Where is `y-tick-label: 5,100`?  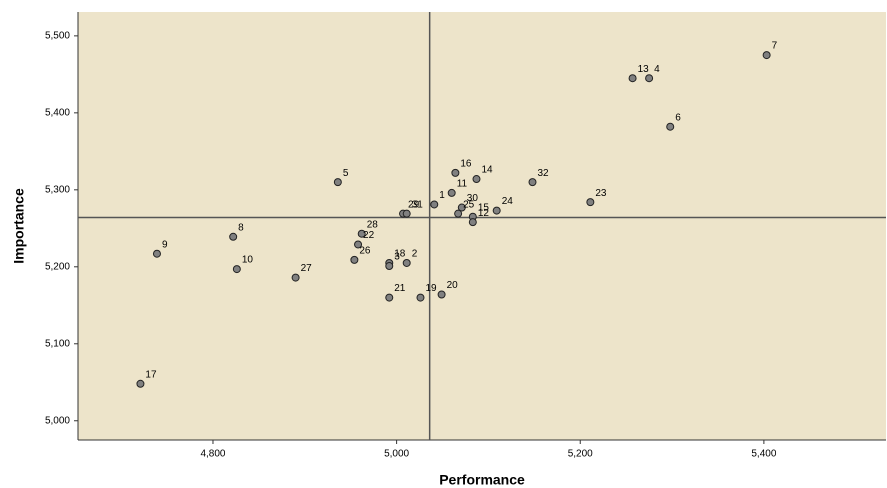 y-tick-label: 5,100 is located at coordinates (57, 343).